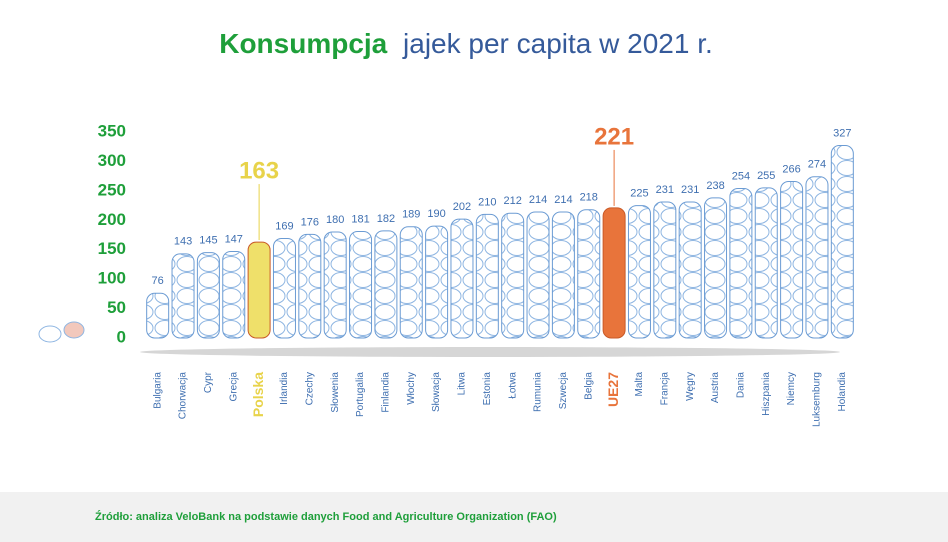 The image size is (948, 542). What do you see at coordinates (512, 201) in the screenshot?
I see `value-label: 212` at bounding box center [512, 201].